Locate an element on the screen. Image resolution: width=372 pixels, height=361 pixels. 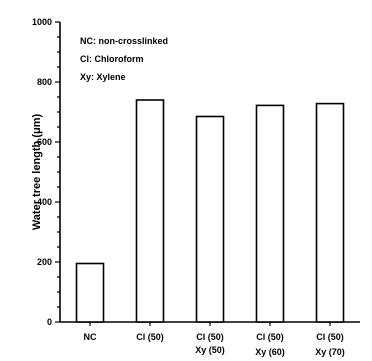
y-tick-label: 0 is located at coordinates (49, 322).